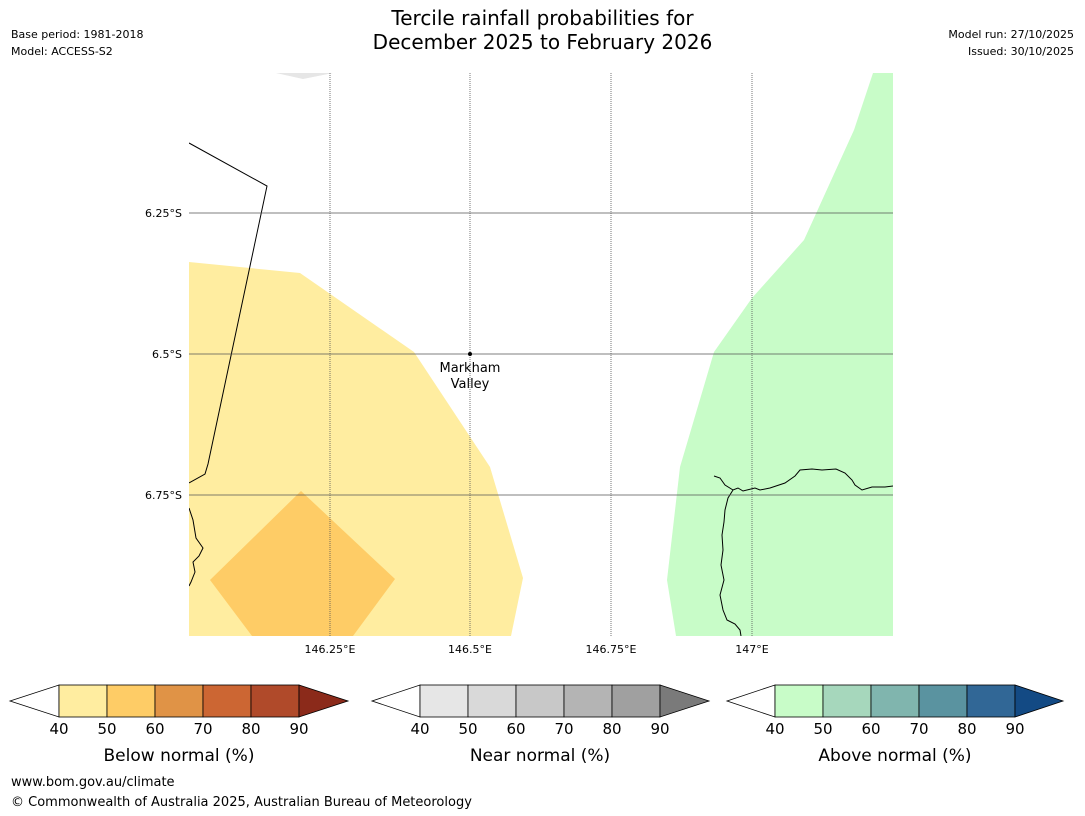 The image size is (1085, 816). I want to click on colorbar-near-normal: 40 50 60 70 80 90 Near normal (%), so click(540, 725).